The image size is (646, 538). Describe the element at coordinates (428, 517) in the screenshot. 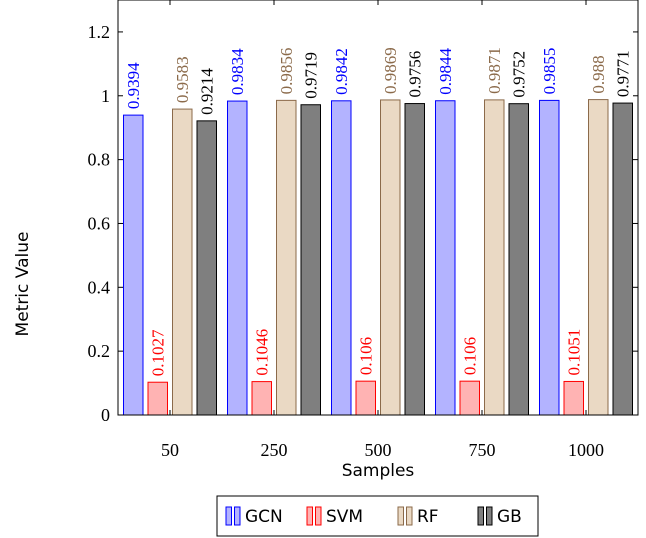

I see `legend-label: RF` at that location.